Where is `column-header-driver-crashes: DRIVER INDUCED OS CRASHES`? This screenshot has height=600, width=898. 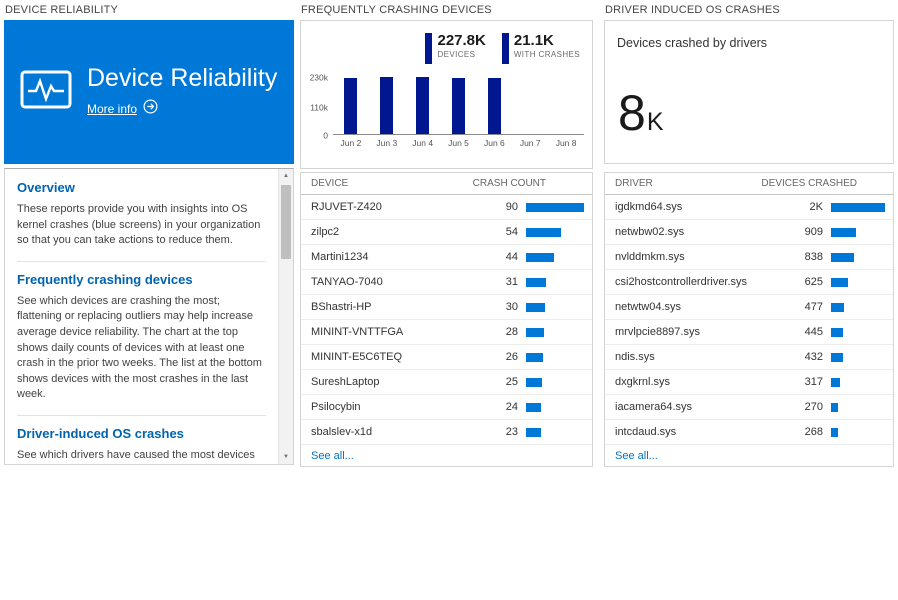
column-header-driver-crashes: DRIVER INDUCED OS CRASHES is located at coordinates (692, 10).